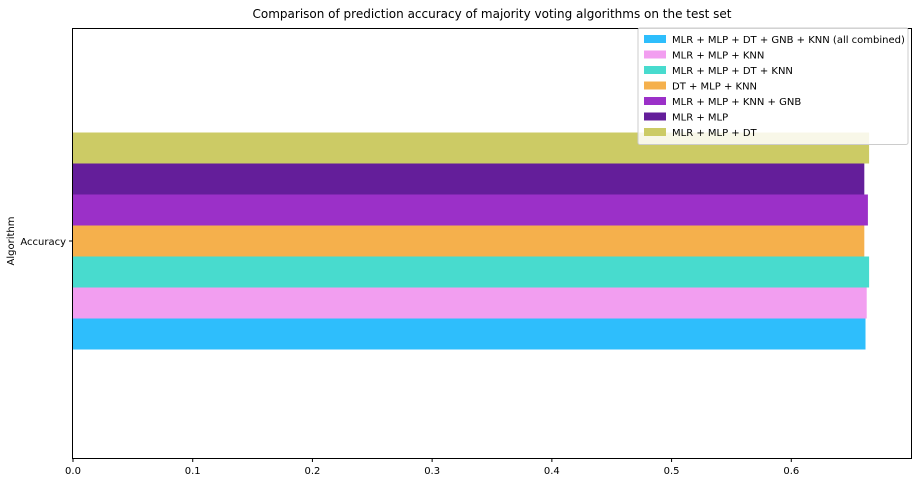 The height and width of the screenshot is (482, 918). I want to click on x-axis-ticks: 0.0 0.1 0.2 0.3 0.4 0.5 0.6, so click(432, 467).